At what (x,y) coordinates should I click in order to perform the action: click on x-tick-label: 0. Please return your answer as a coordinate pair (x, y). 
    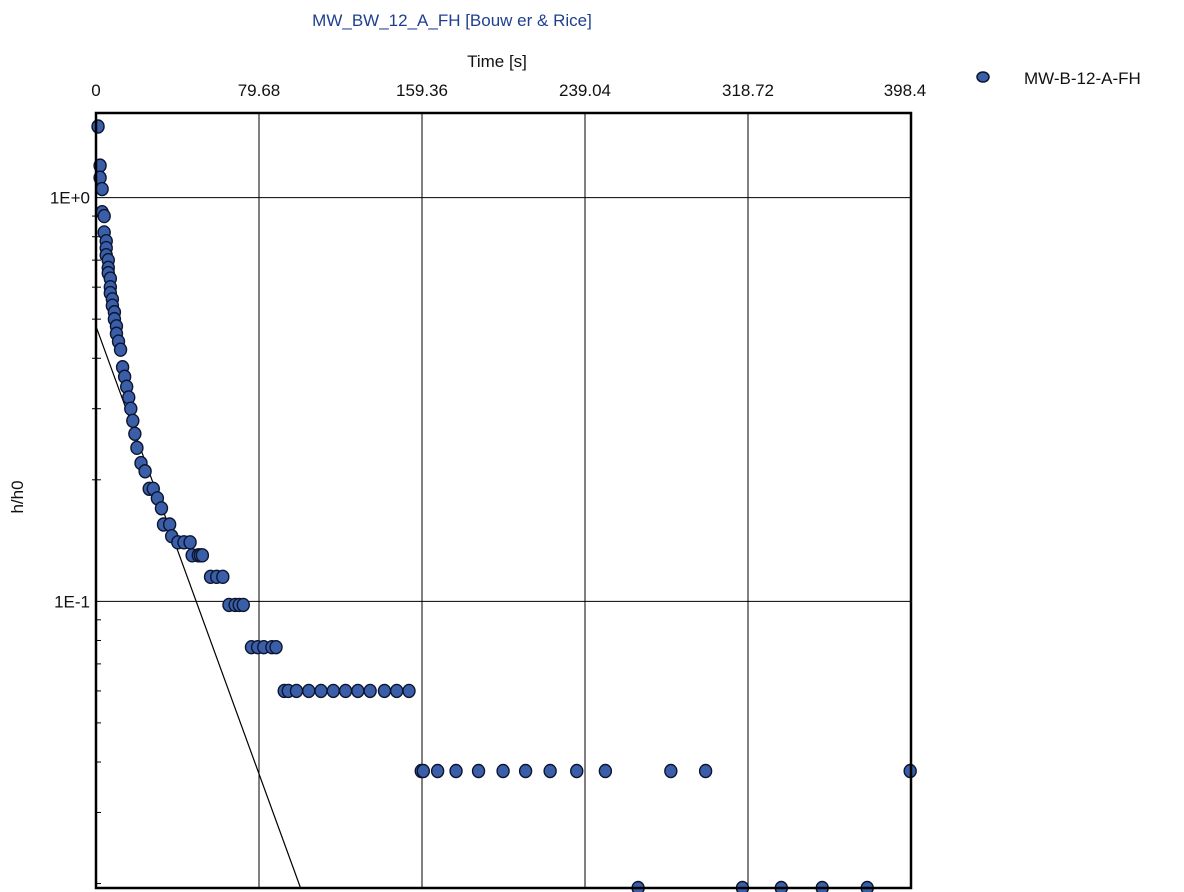
    Looking at the image, I should click on (95, 90).